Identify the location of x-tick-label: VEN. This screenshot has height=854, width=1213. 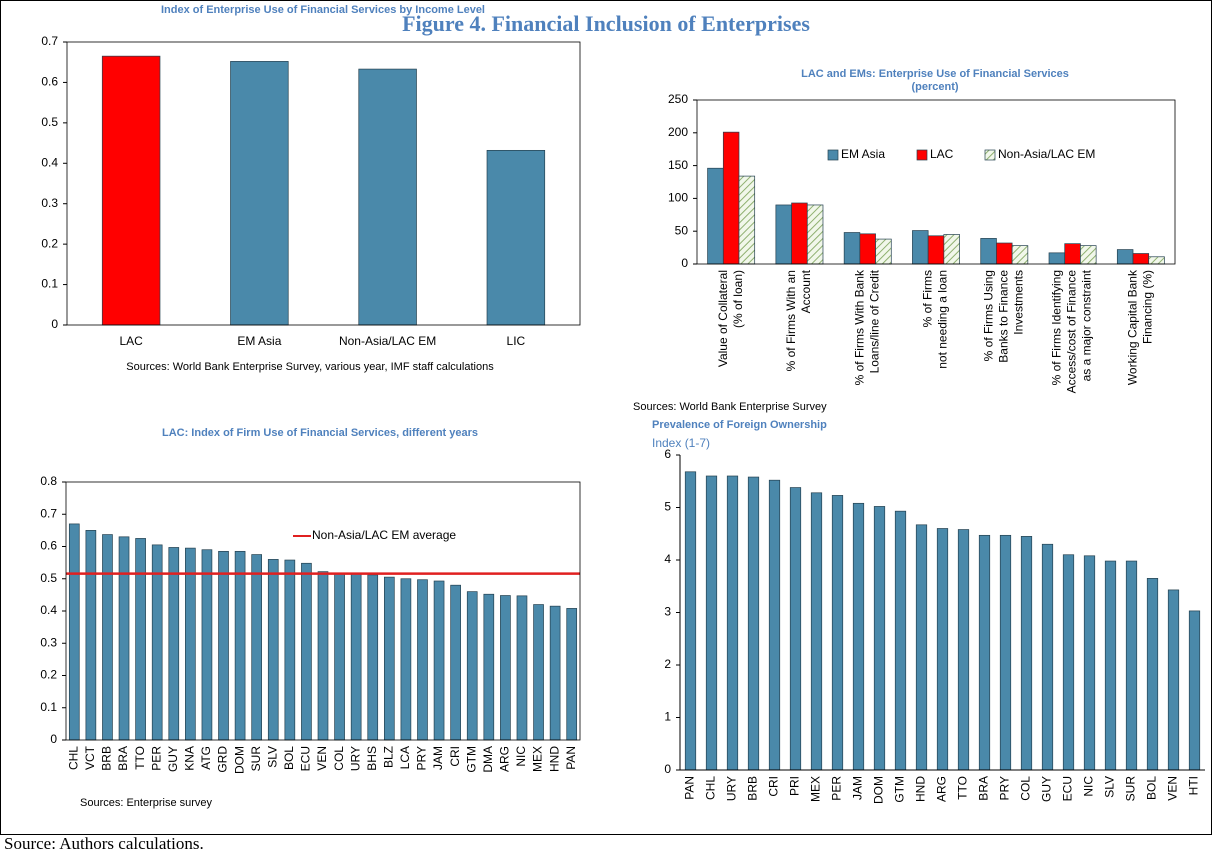
(322, 758).